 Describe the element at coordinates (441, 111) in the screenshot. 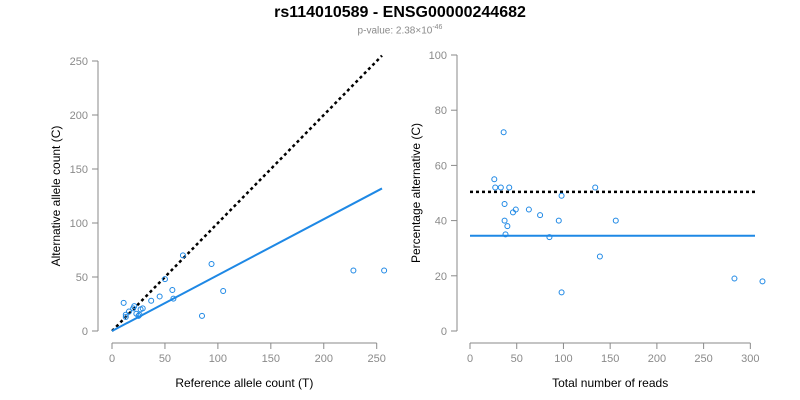

I see `y-tick-label: 80` at that location.